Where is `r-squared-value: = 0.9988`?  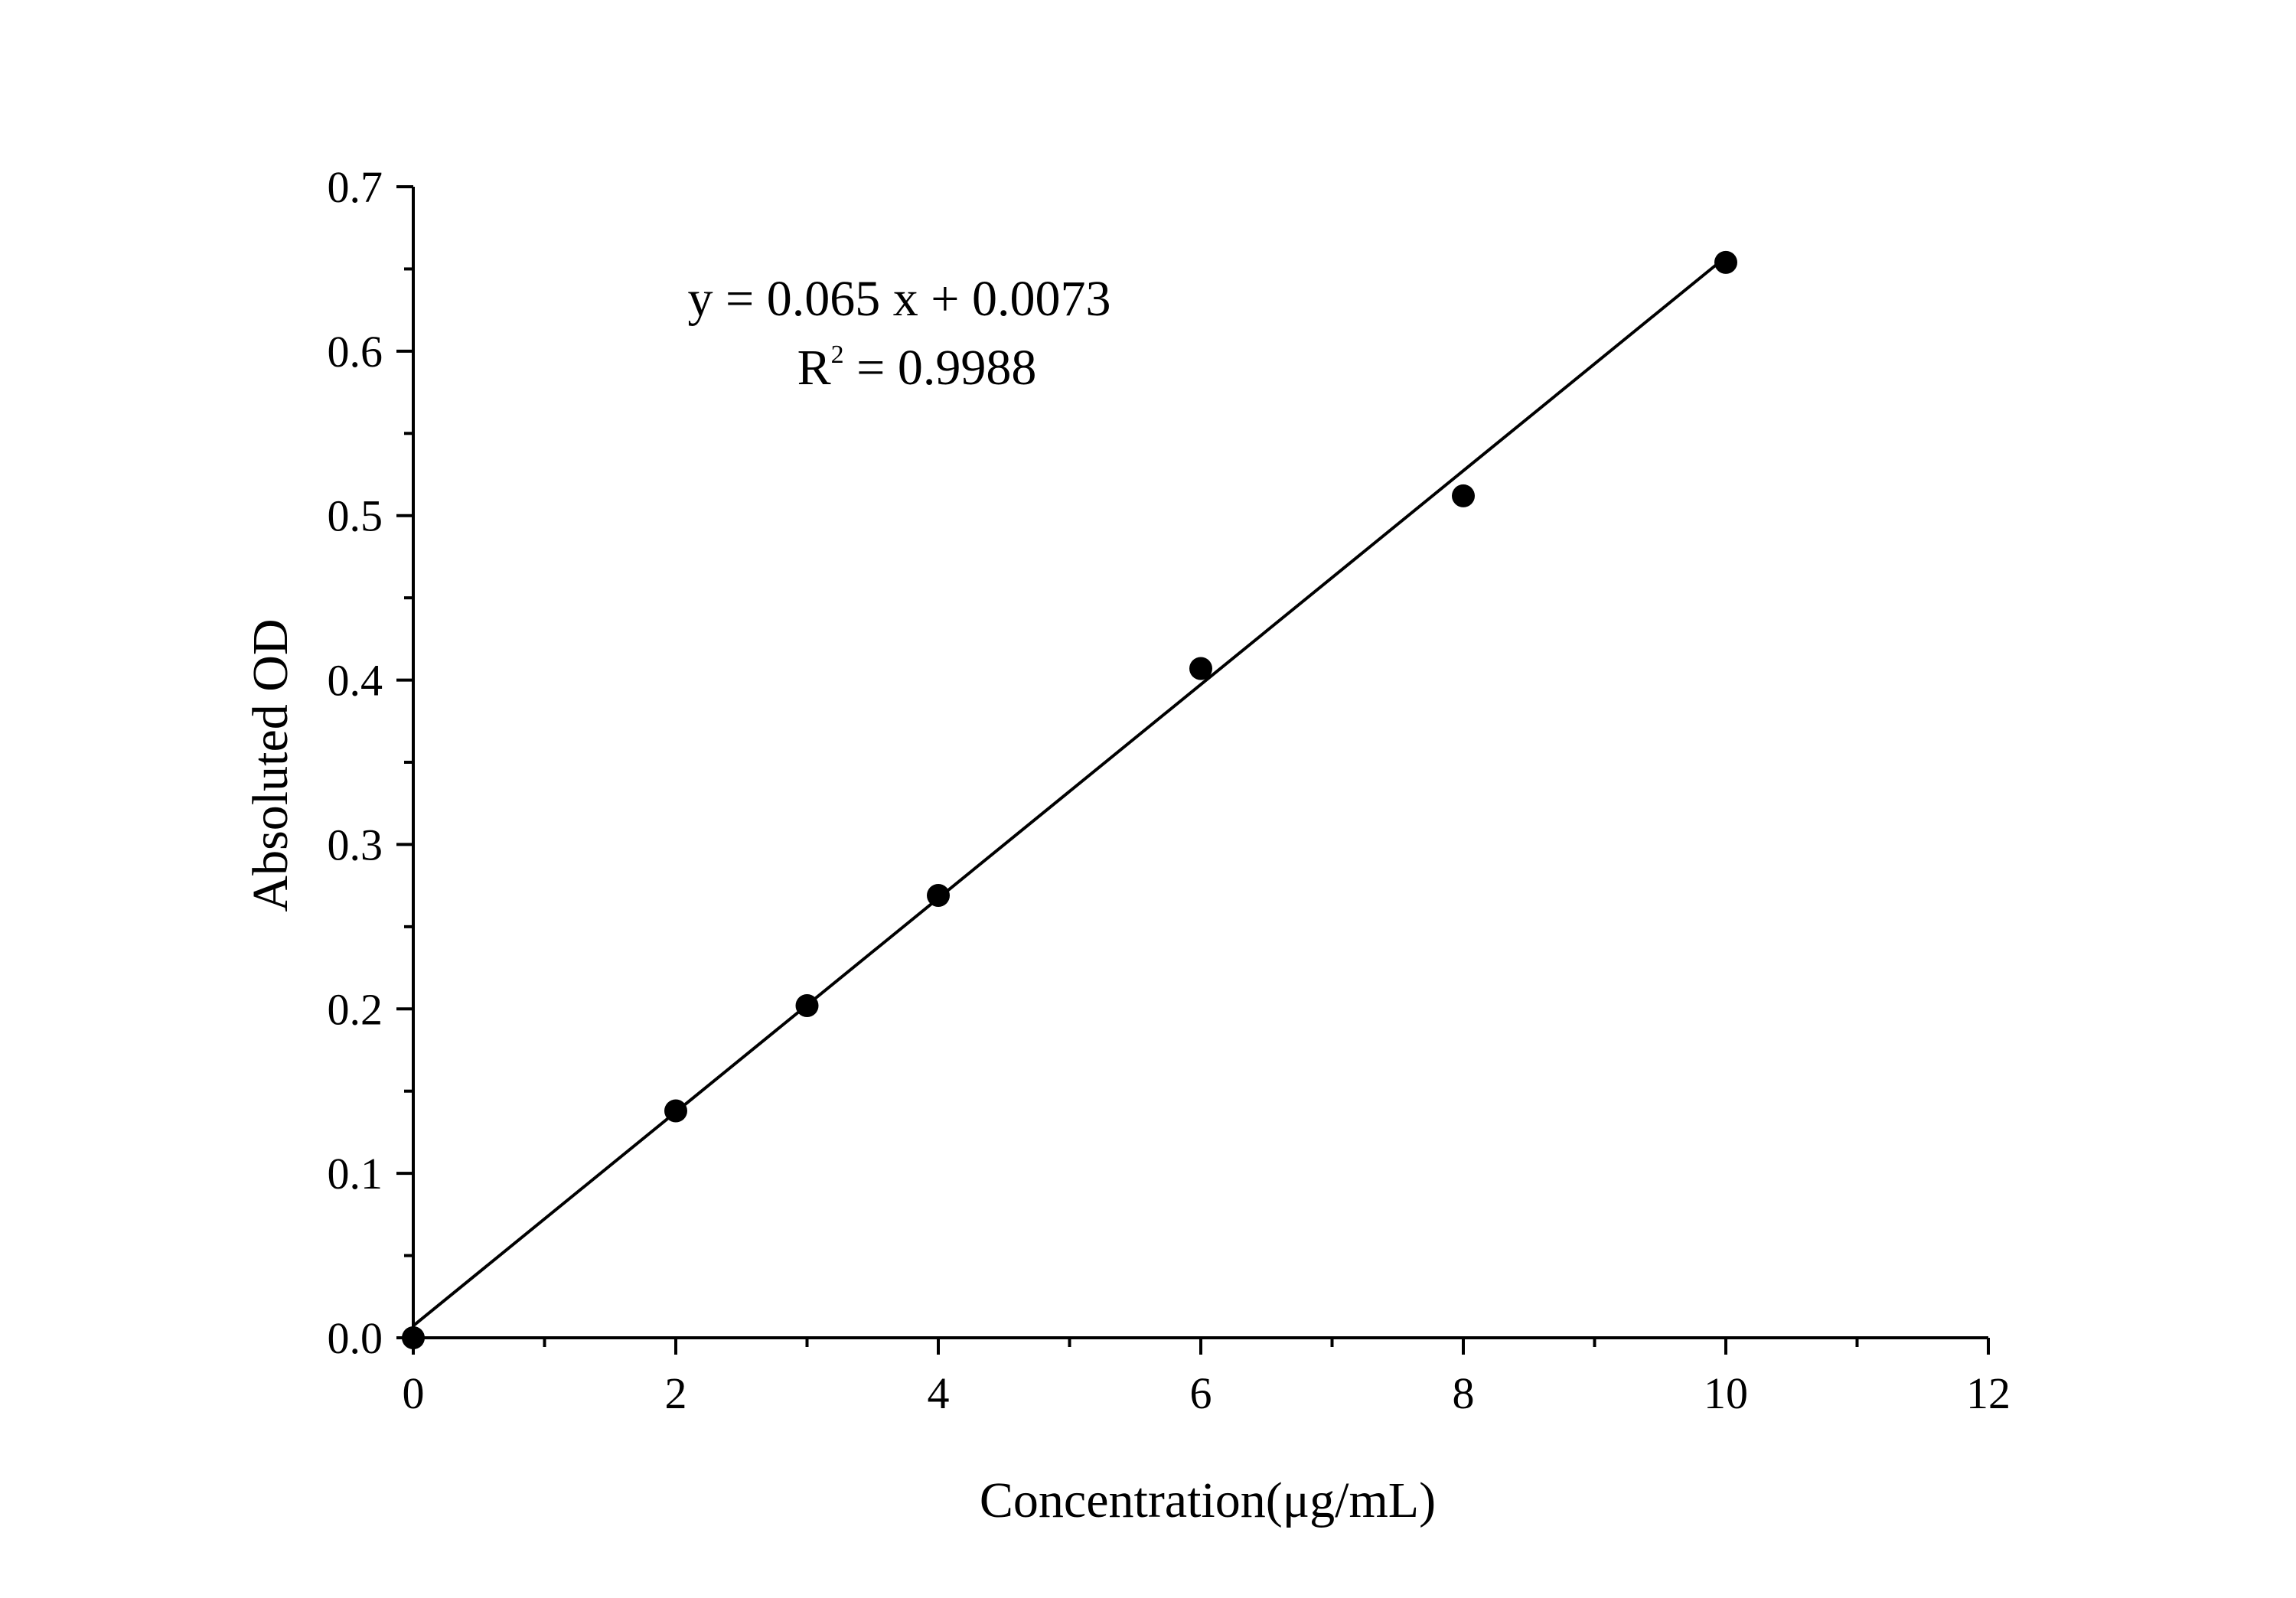
r-squared-value: = 0.9988 is located at coordinates (940, 368).